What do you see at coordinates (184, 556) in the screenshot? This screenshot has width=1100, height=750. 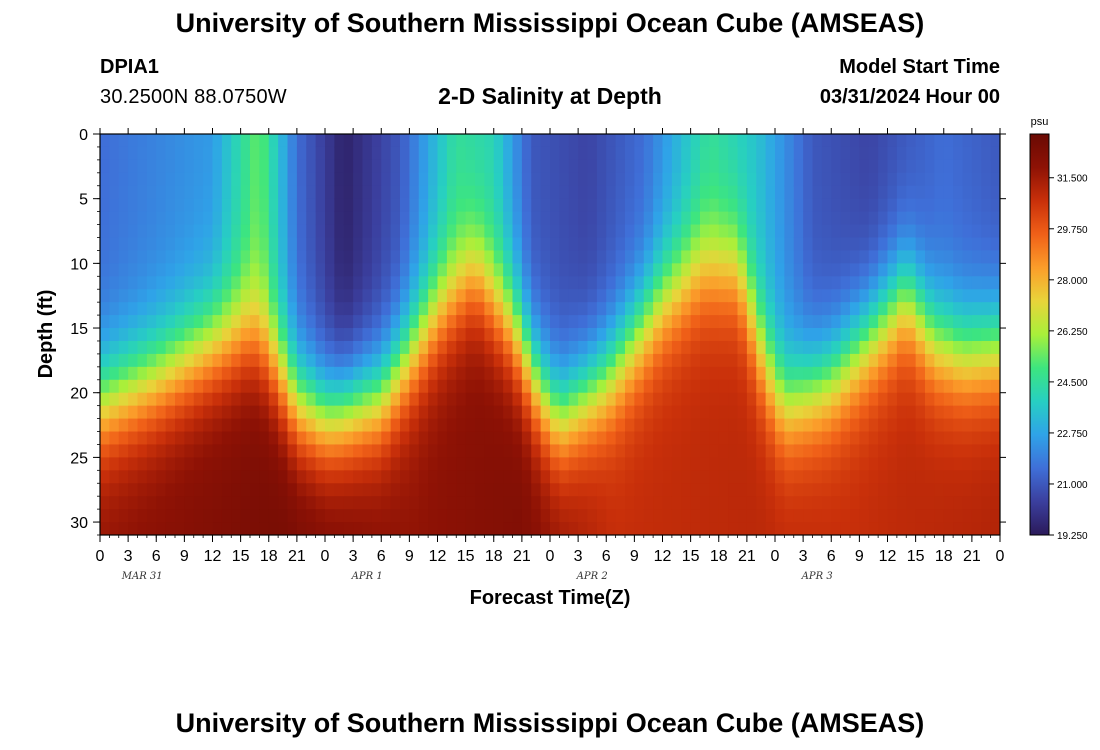 I see `x-tick-label: 9` at bounding box center [184, 556].